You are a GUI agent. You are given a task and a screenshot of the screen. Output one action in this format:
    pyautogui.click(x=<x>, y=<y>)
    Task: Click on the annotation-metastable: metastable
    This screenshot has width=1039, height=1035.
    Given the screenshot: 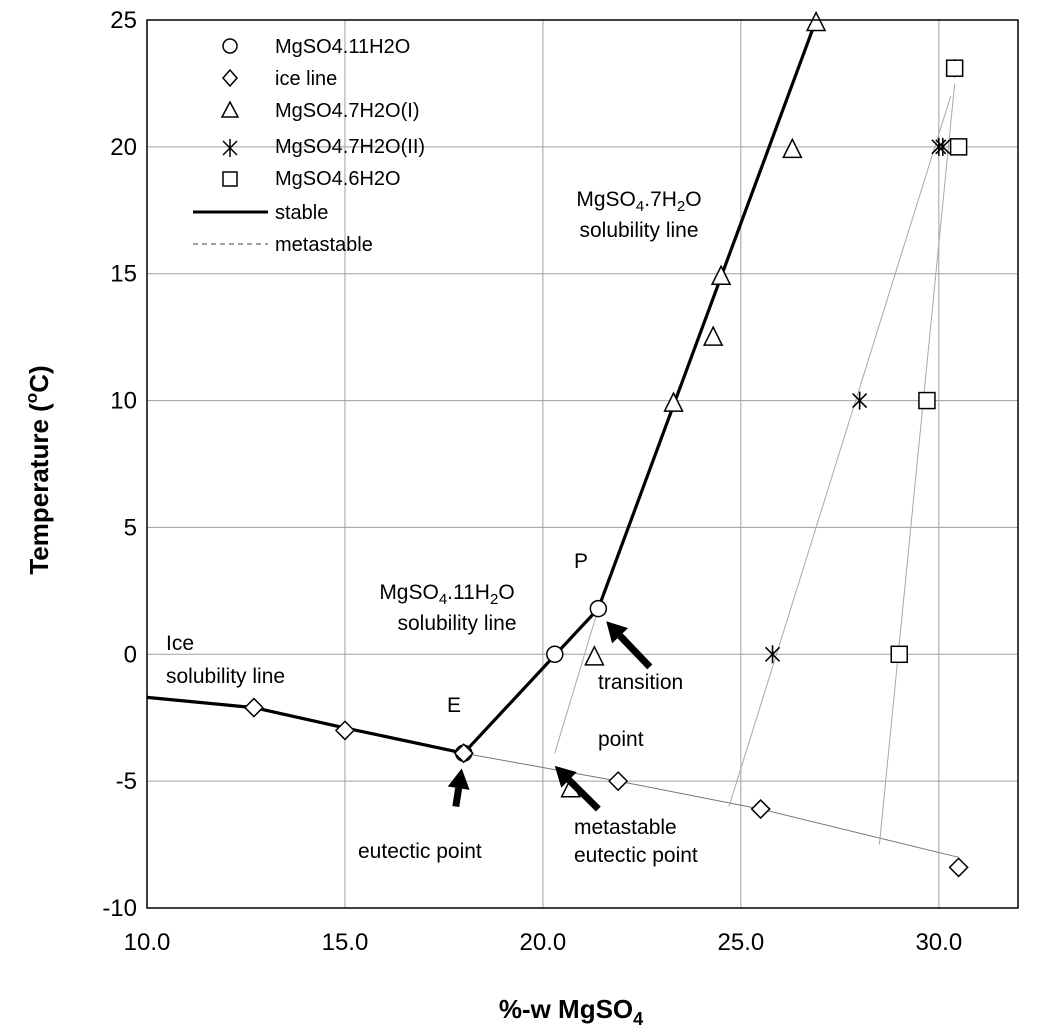 What is the action you would take?
    pyautogui.click(x=625, y=827)
    